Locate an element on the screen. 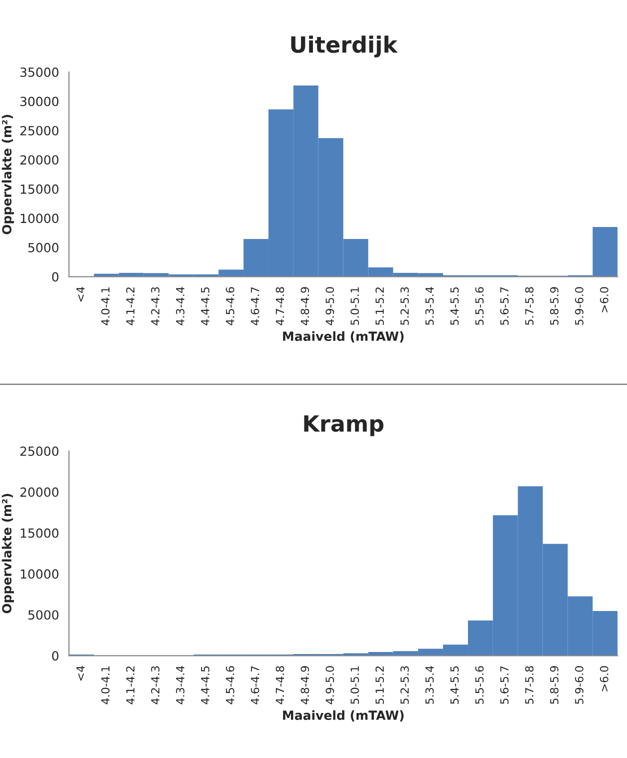 The image size is (627, 758). chart-title: Uiterdijk is located at coordinates (344, 47).